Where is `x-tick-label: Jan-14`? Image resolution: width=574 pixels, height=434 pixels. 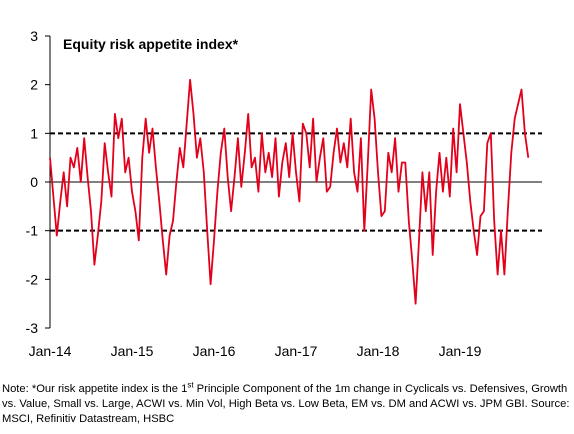 x-tick-label: Jan-14 is located at coordinates (50, 351).